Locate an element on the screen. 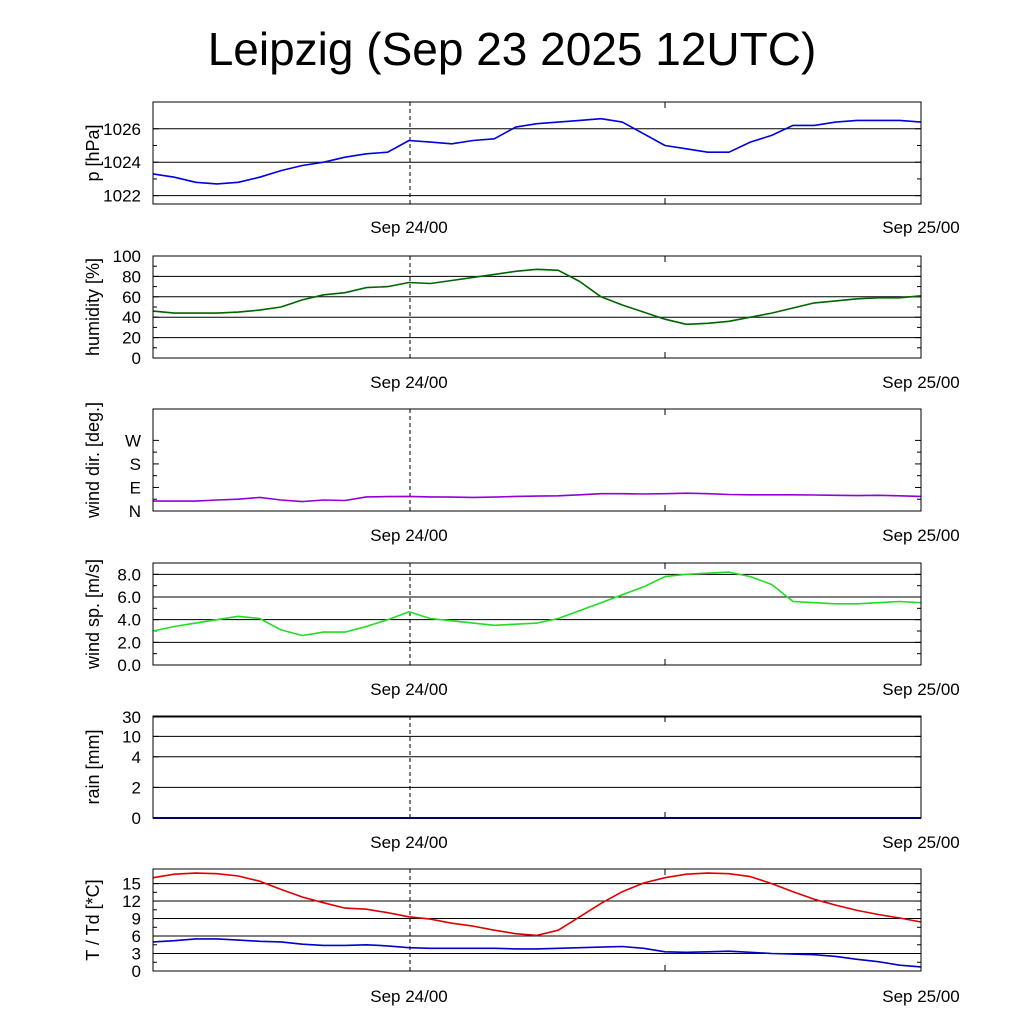  wind-speed-series-line is located at coordinates (537, 604).